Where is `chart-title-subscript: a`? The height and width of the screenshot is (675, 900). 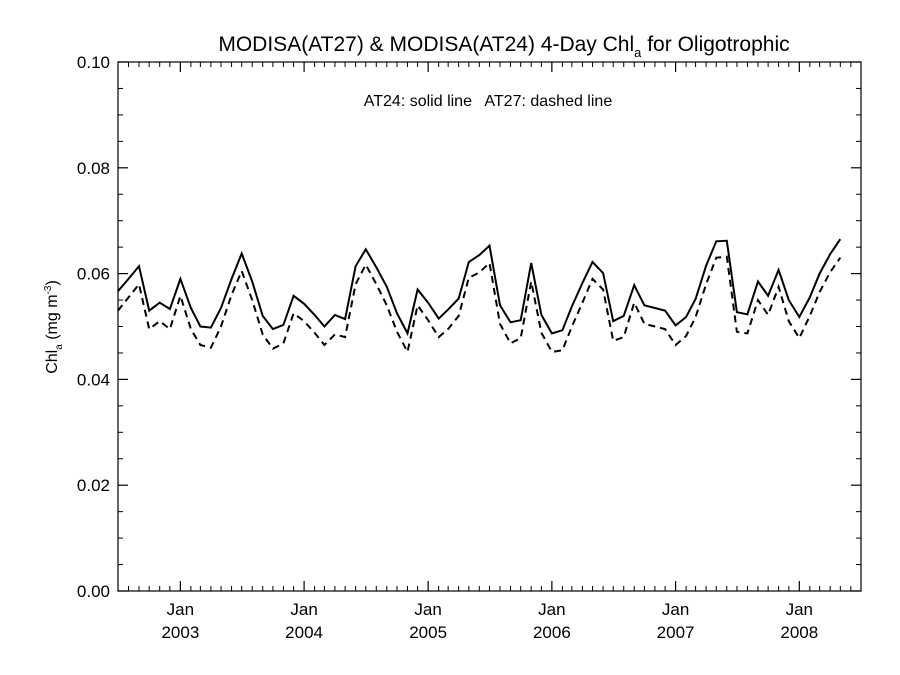
chart-title-subscript: a is located at coordinates (638, 52).